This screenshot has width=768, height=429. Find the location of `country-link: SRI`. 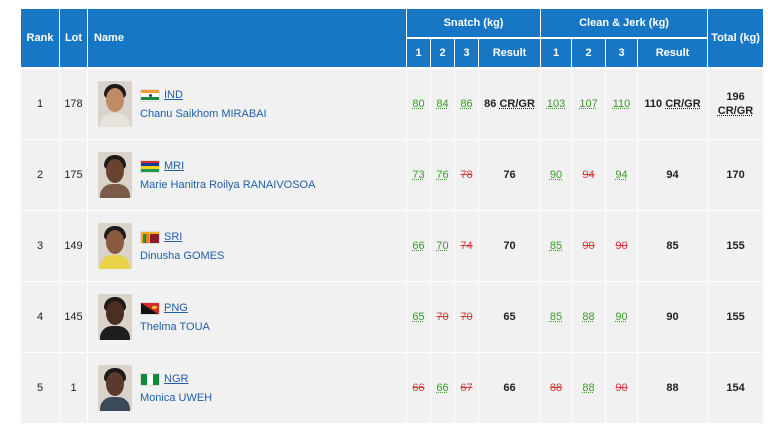

country-link: SRI is located at coordinates (182, 237).